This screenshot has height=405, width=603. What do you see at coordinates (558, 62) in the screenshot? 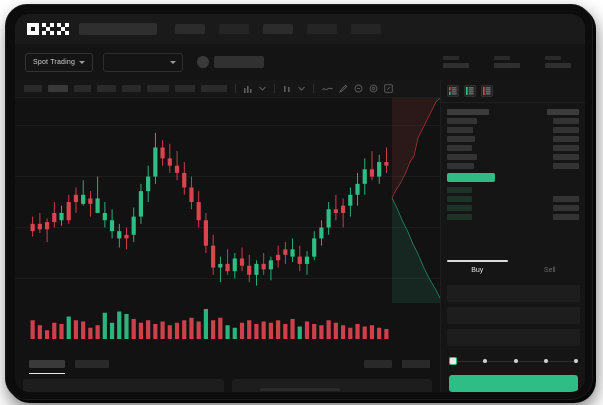
I see `stat-24h-volume` at bounding box center [558, 62].